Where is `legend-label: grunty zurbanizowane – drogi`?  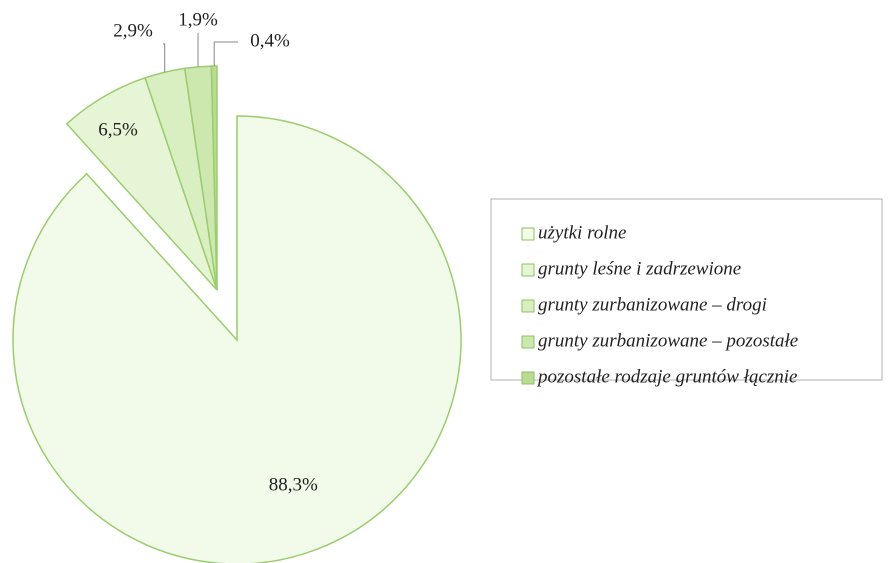
legend-label: grunty zurbanizowane – drogi is located at coordinates (652, 304).